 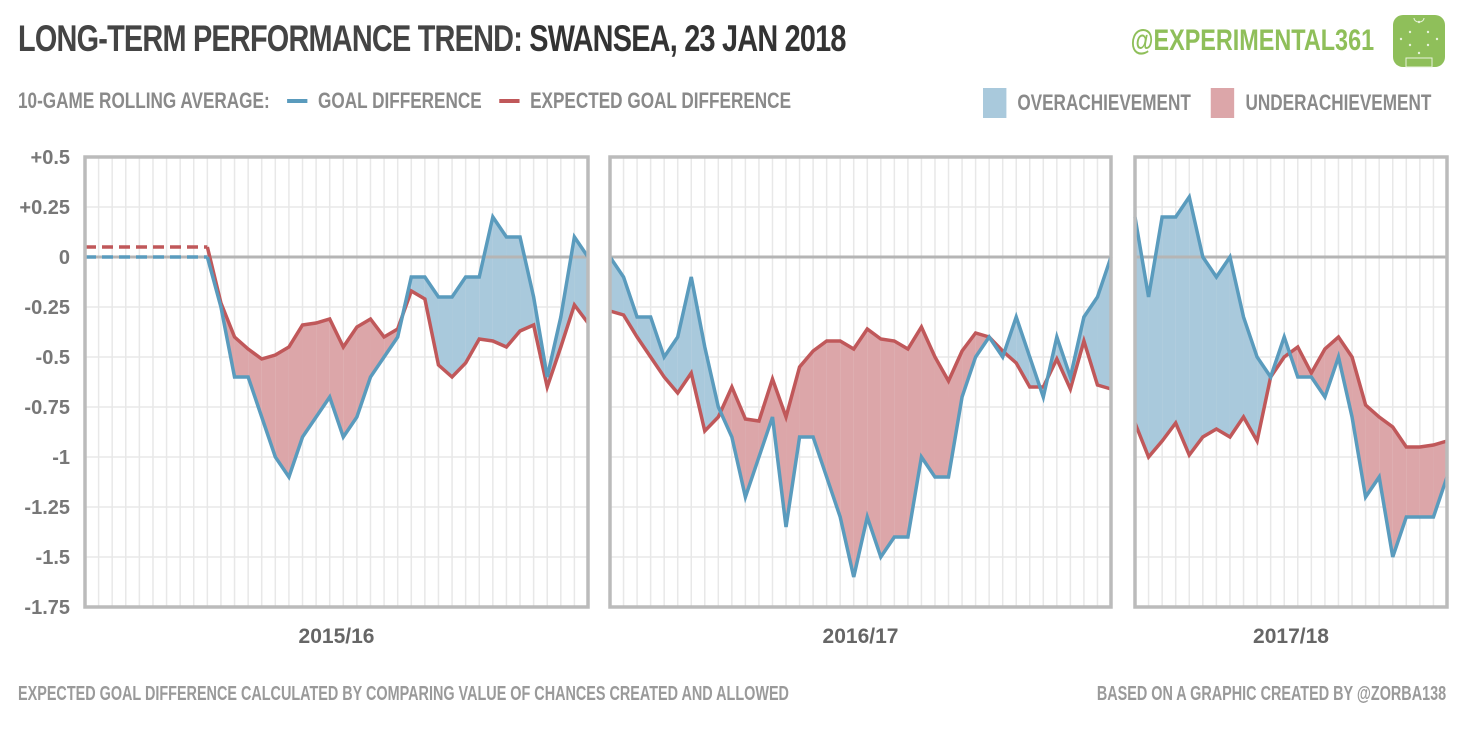 What do you see at coordinates (274, 38) in the screenshot?
I see `title-prefix: LONG-TERM PERFORMANCE TREND:` at bounding box center [274, 38].